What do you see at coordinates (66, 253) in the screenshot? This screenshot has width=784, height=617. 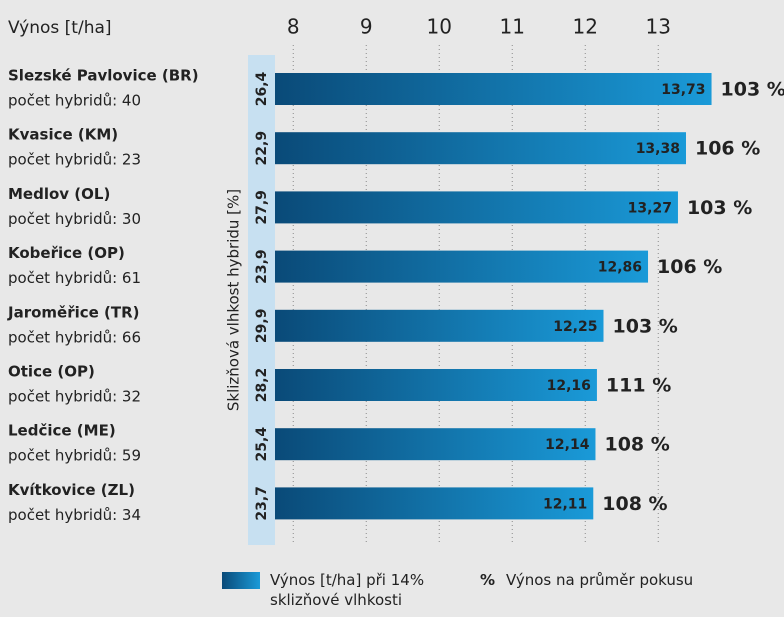 I see `category-label: Kobeřice (OP)` at bounding box center [66, 253].